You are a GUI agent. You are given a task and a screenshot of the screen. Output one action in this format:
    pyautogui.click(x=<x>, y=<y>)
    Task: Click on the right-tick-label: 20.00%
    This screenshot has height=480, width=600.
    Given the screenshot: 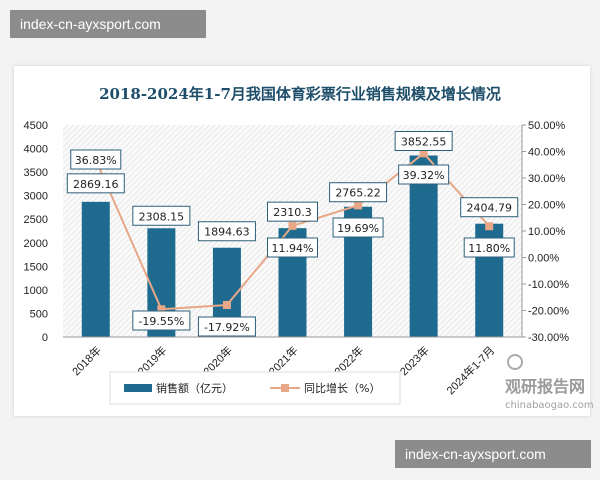 What is the action you would take?
    pyautogui.click(x=547, y=206)
    